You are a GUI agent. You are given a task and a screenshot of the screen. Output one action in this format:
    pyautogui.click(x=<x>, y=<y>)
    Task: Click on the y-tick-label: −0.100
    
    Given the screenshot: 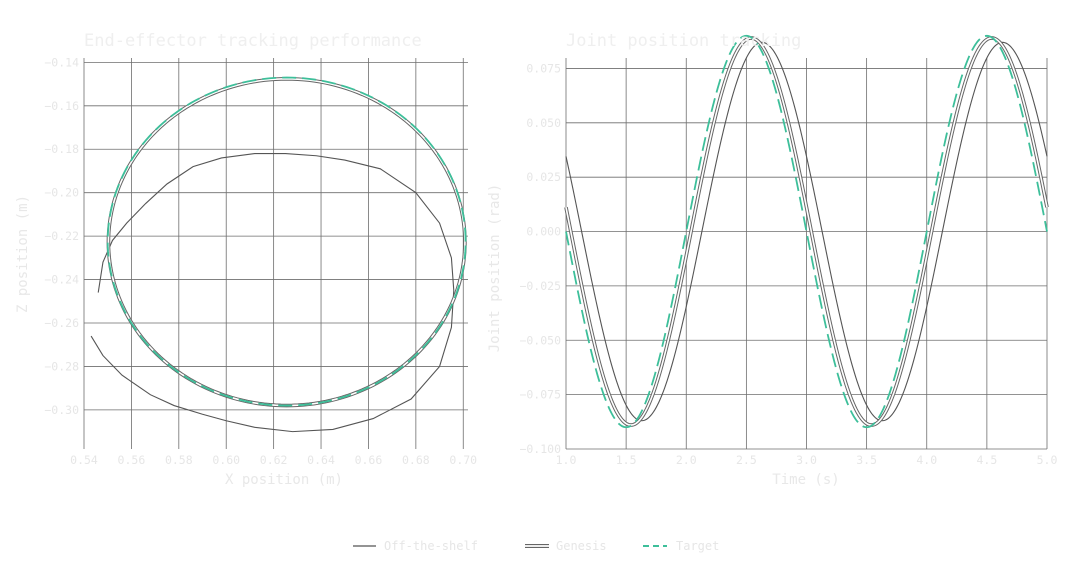 What is the action you would take?
    pyautogui.click(x=540, y=449)
    